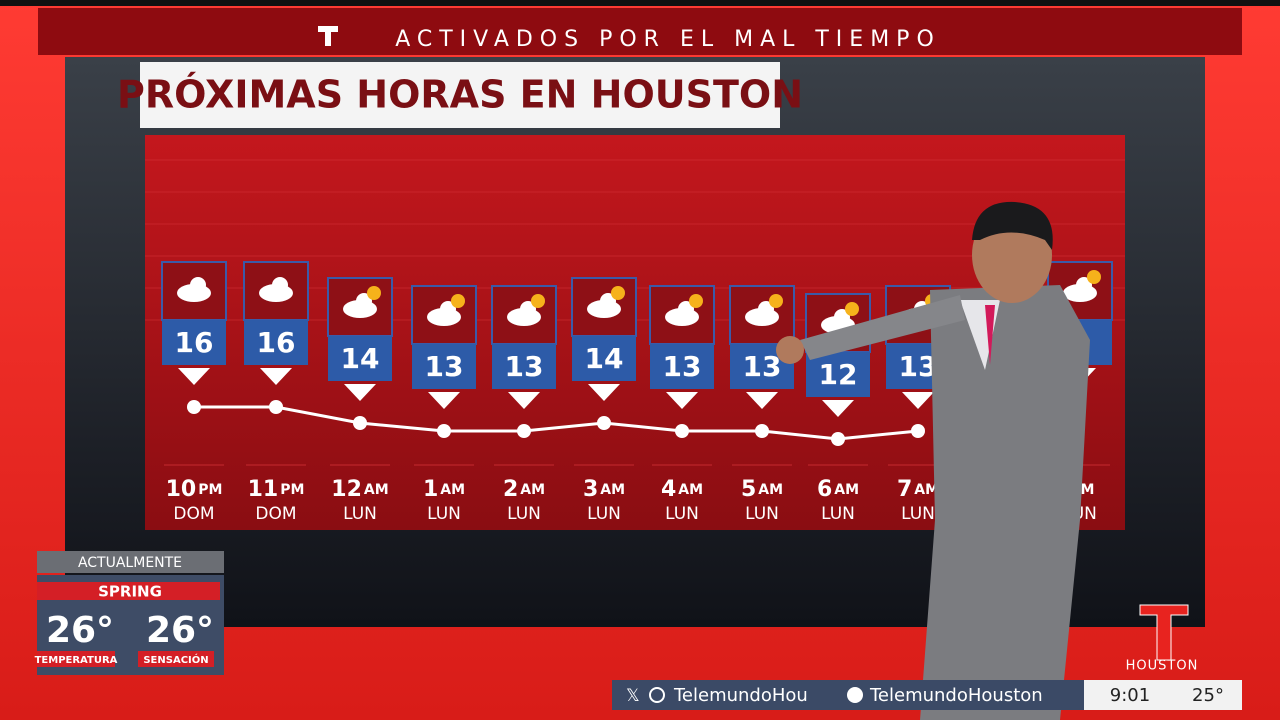 Image resolution: width=1280 pixels, height=720 pixels. I want to click on value-label: 12, so click(838, 374).